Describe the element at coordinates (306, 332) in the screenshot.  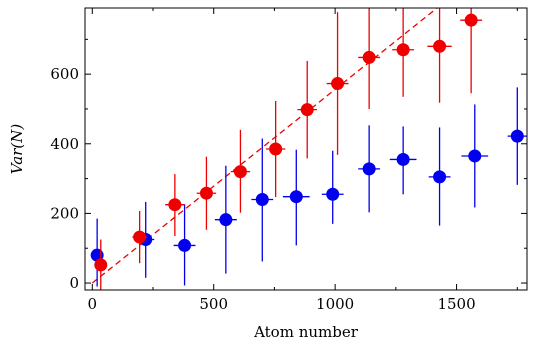
I see `x-axis-label: Atom number` at that location.